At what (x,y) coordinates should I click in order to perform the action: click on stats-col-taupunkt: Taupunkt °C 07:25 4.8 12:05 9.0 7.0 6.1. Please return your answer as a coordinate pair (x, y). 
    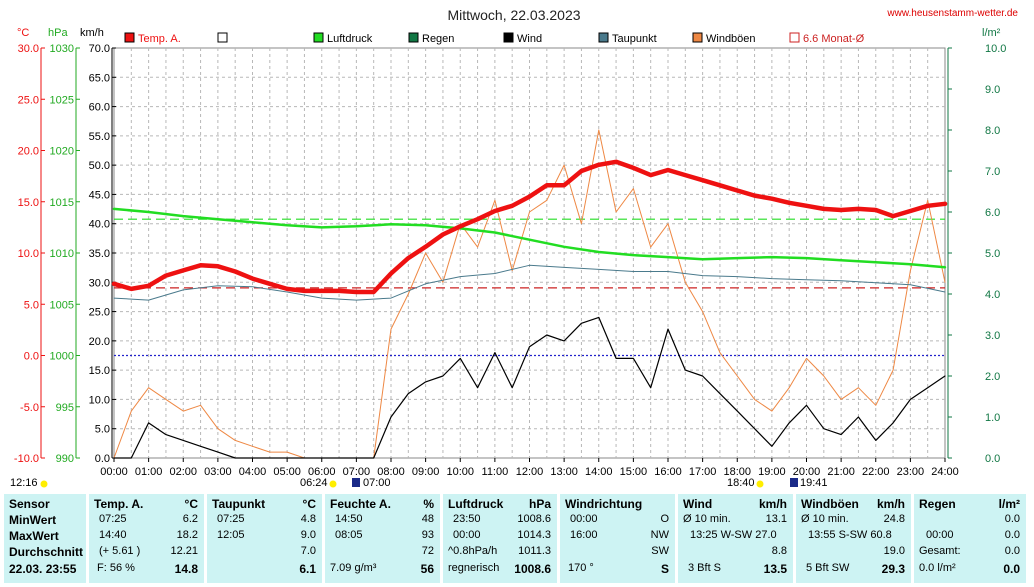
    Looking at the image, I should click on (264, 538).